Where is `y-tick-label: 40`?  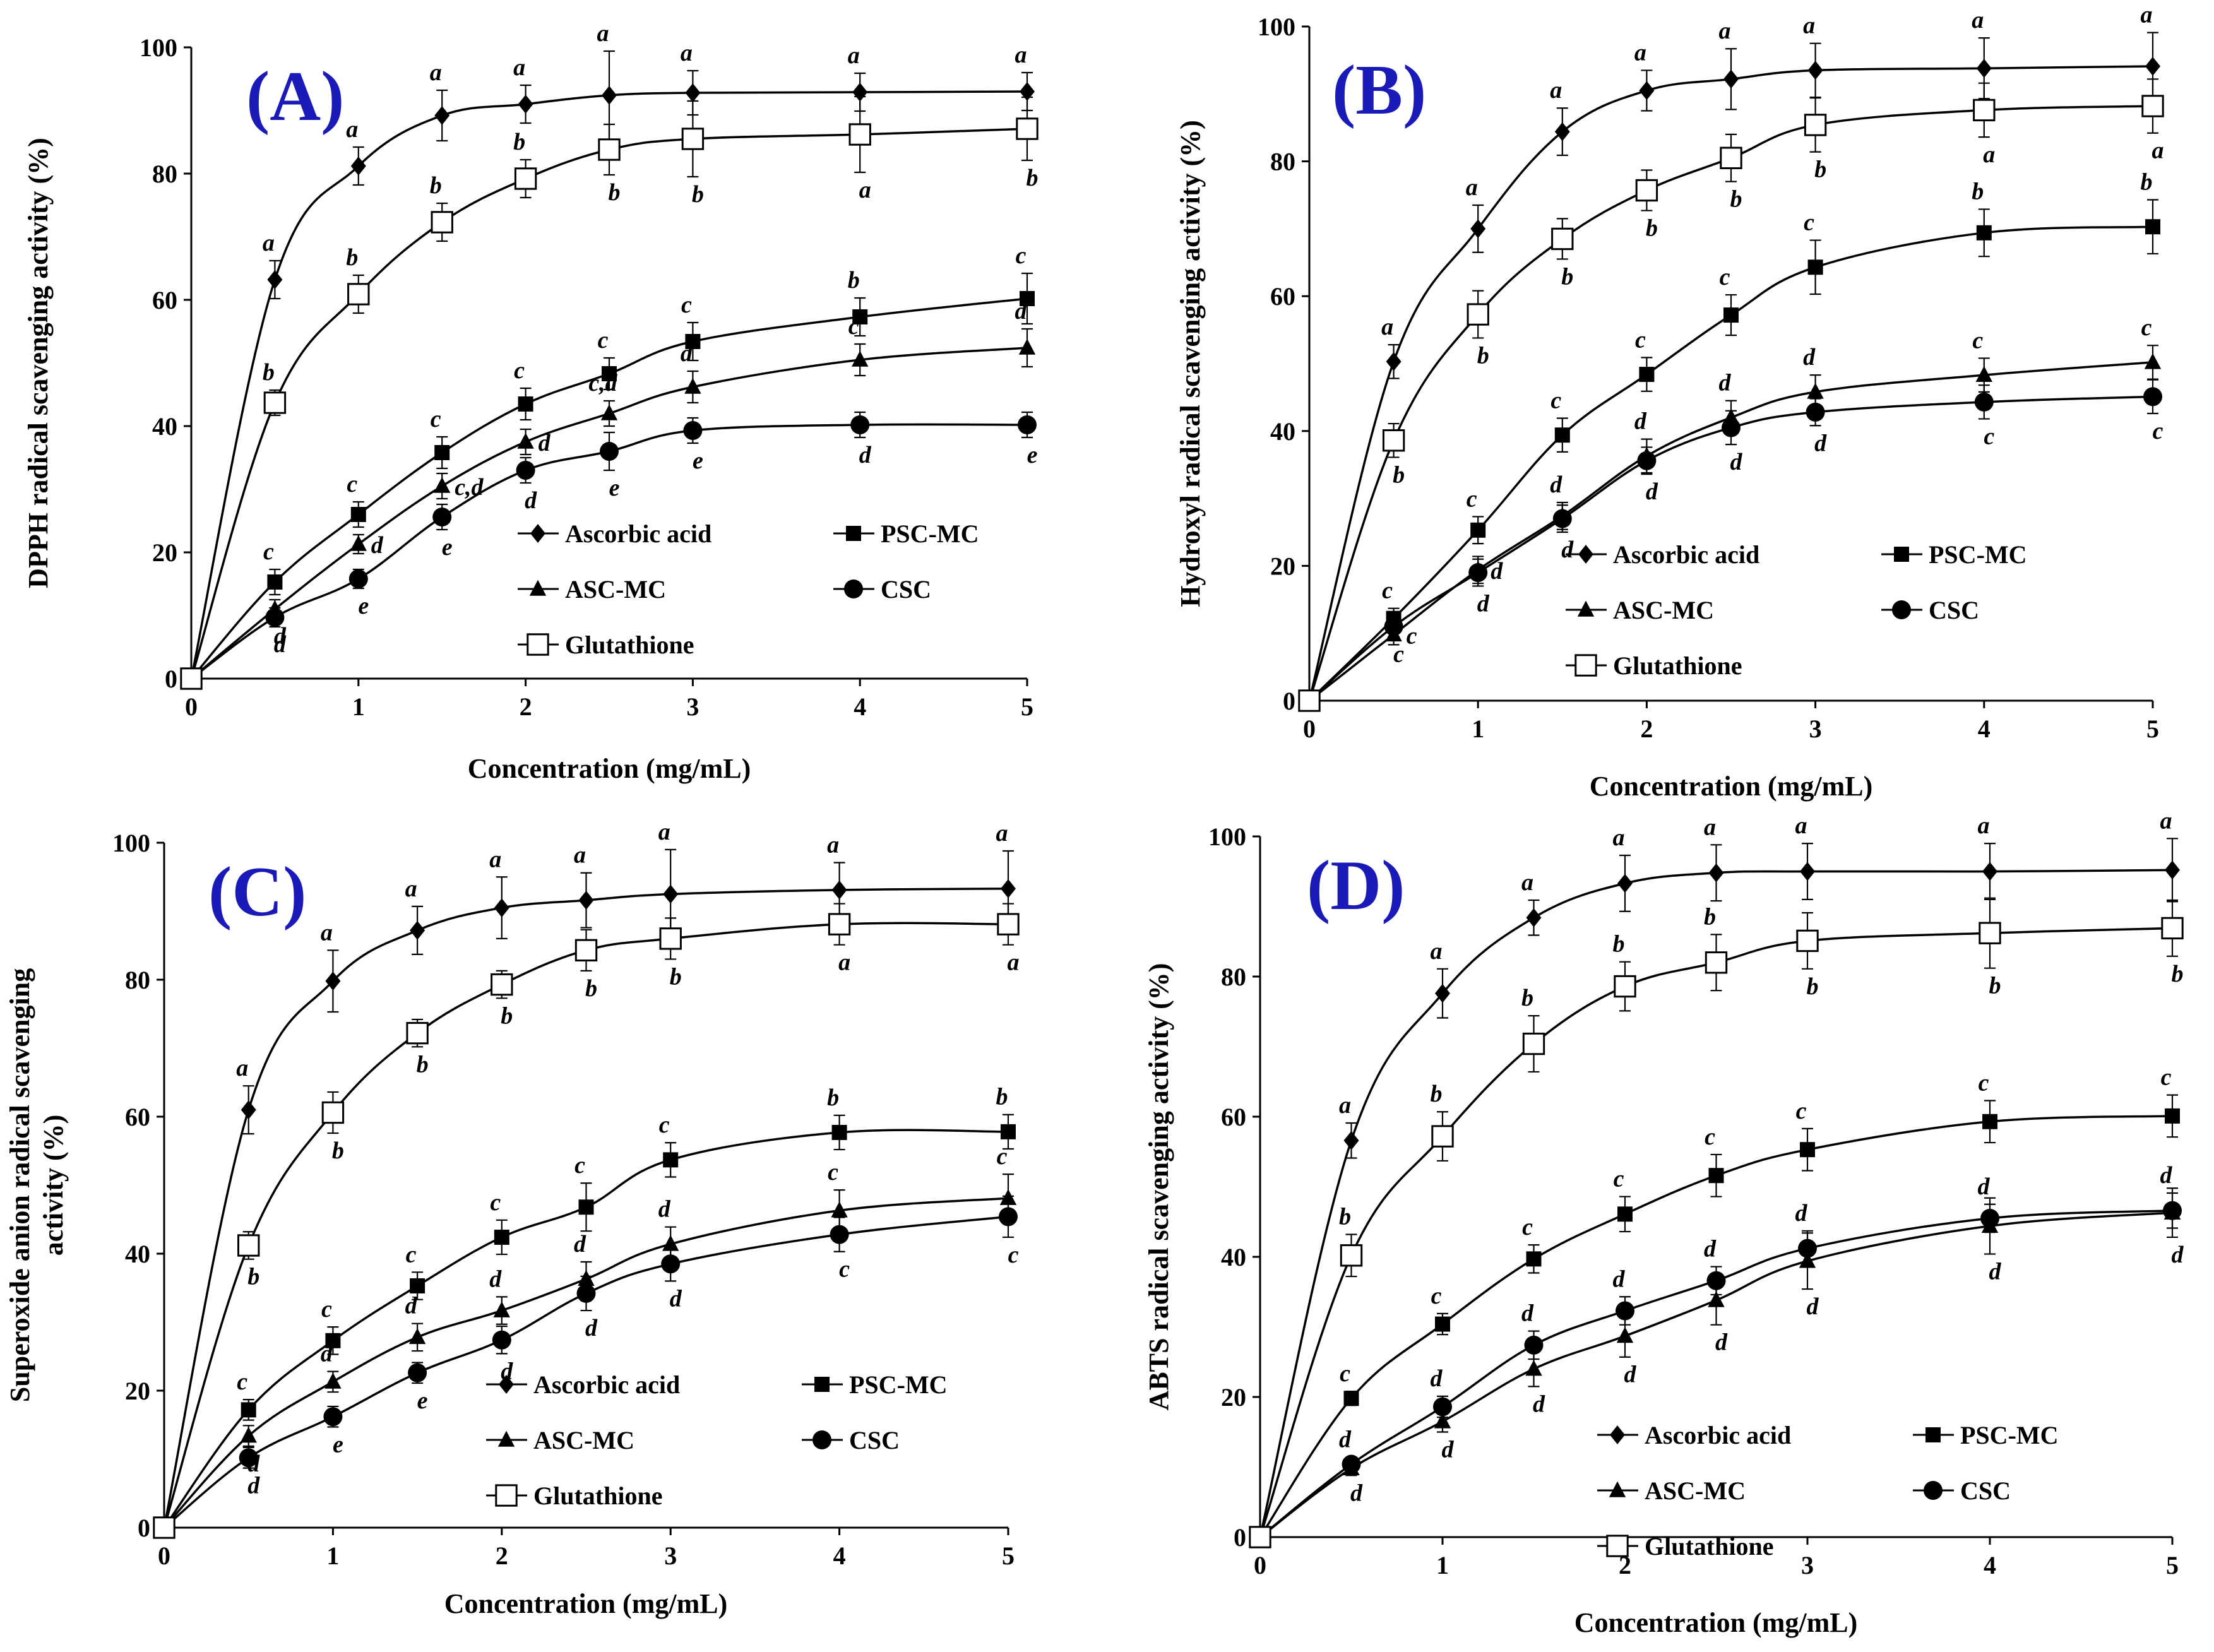
y-tick-label: 40 is located at coordinates (164, 427).